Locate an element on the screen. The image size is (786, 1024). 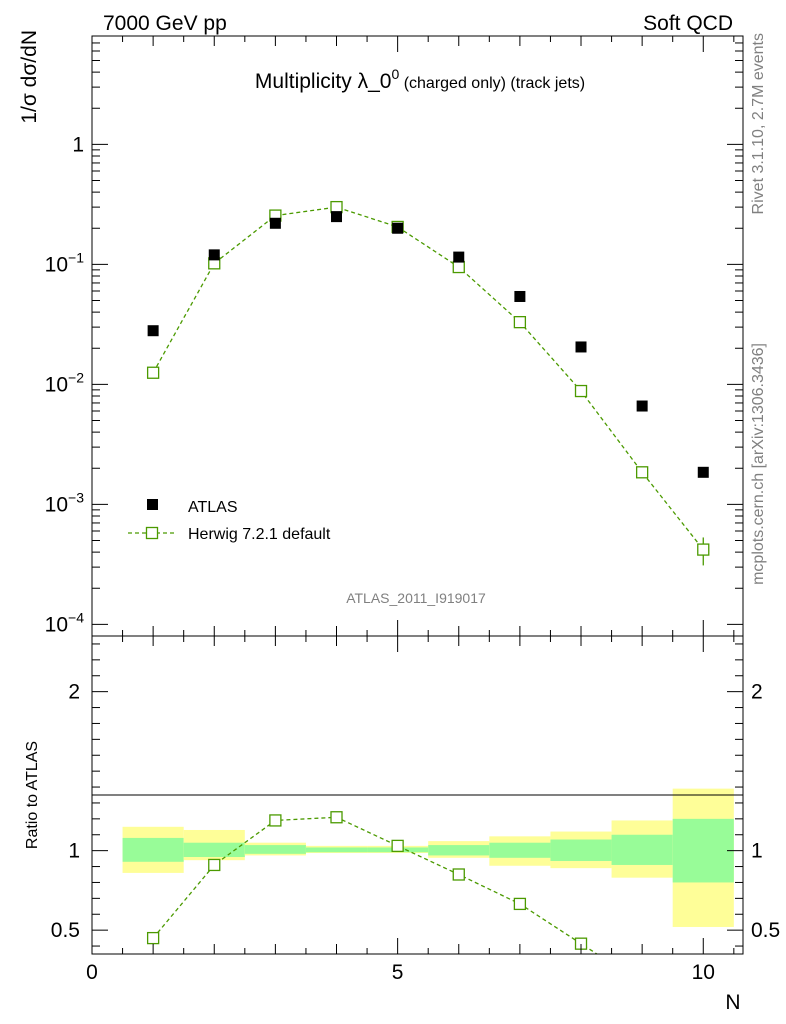
x-axis-label: N is located at coordinates (732, 1002).